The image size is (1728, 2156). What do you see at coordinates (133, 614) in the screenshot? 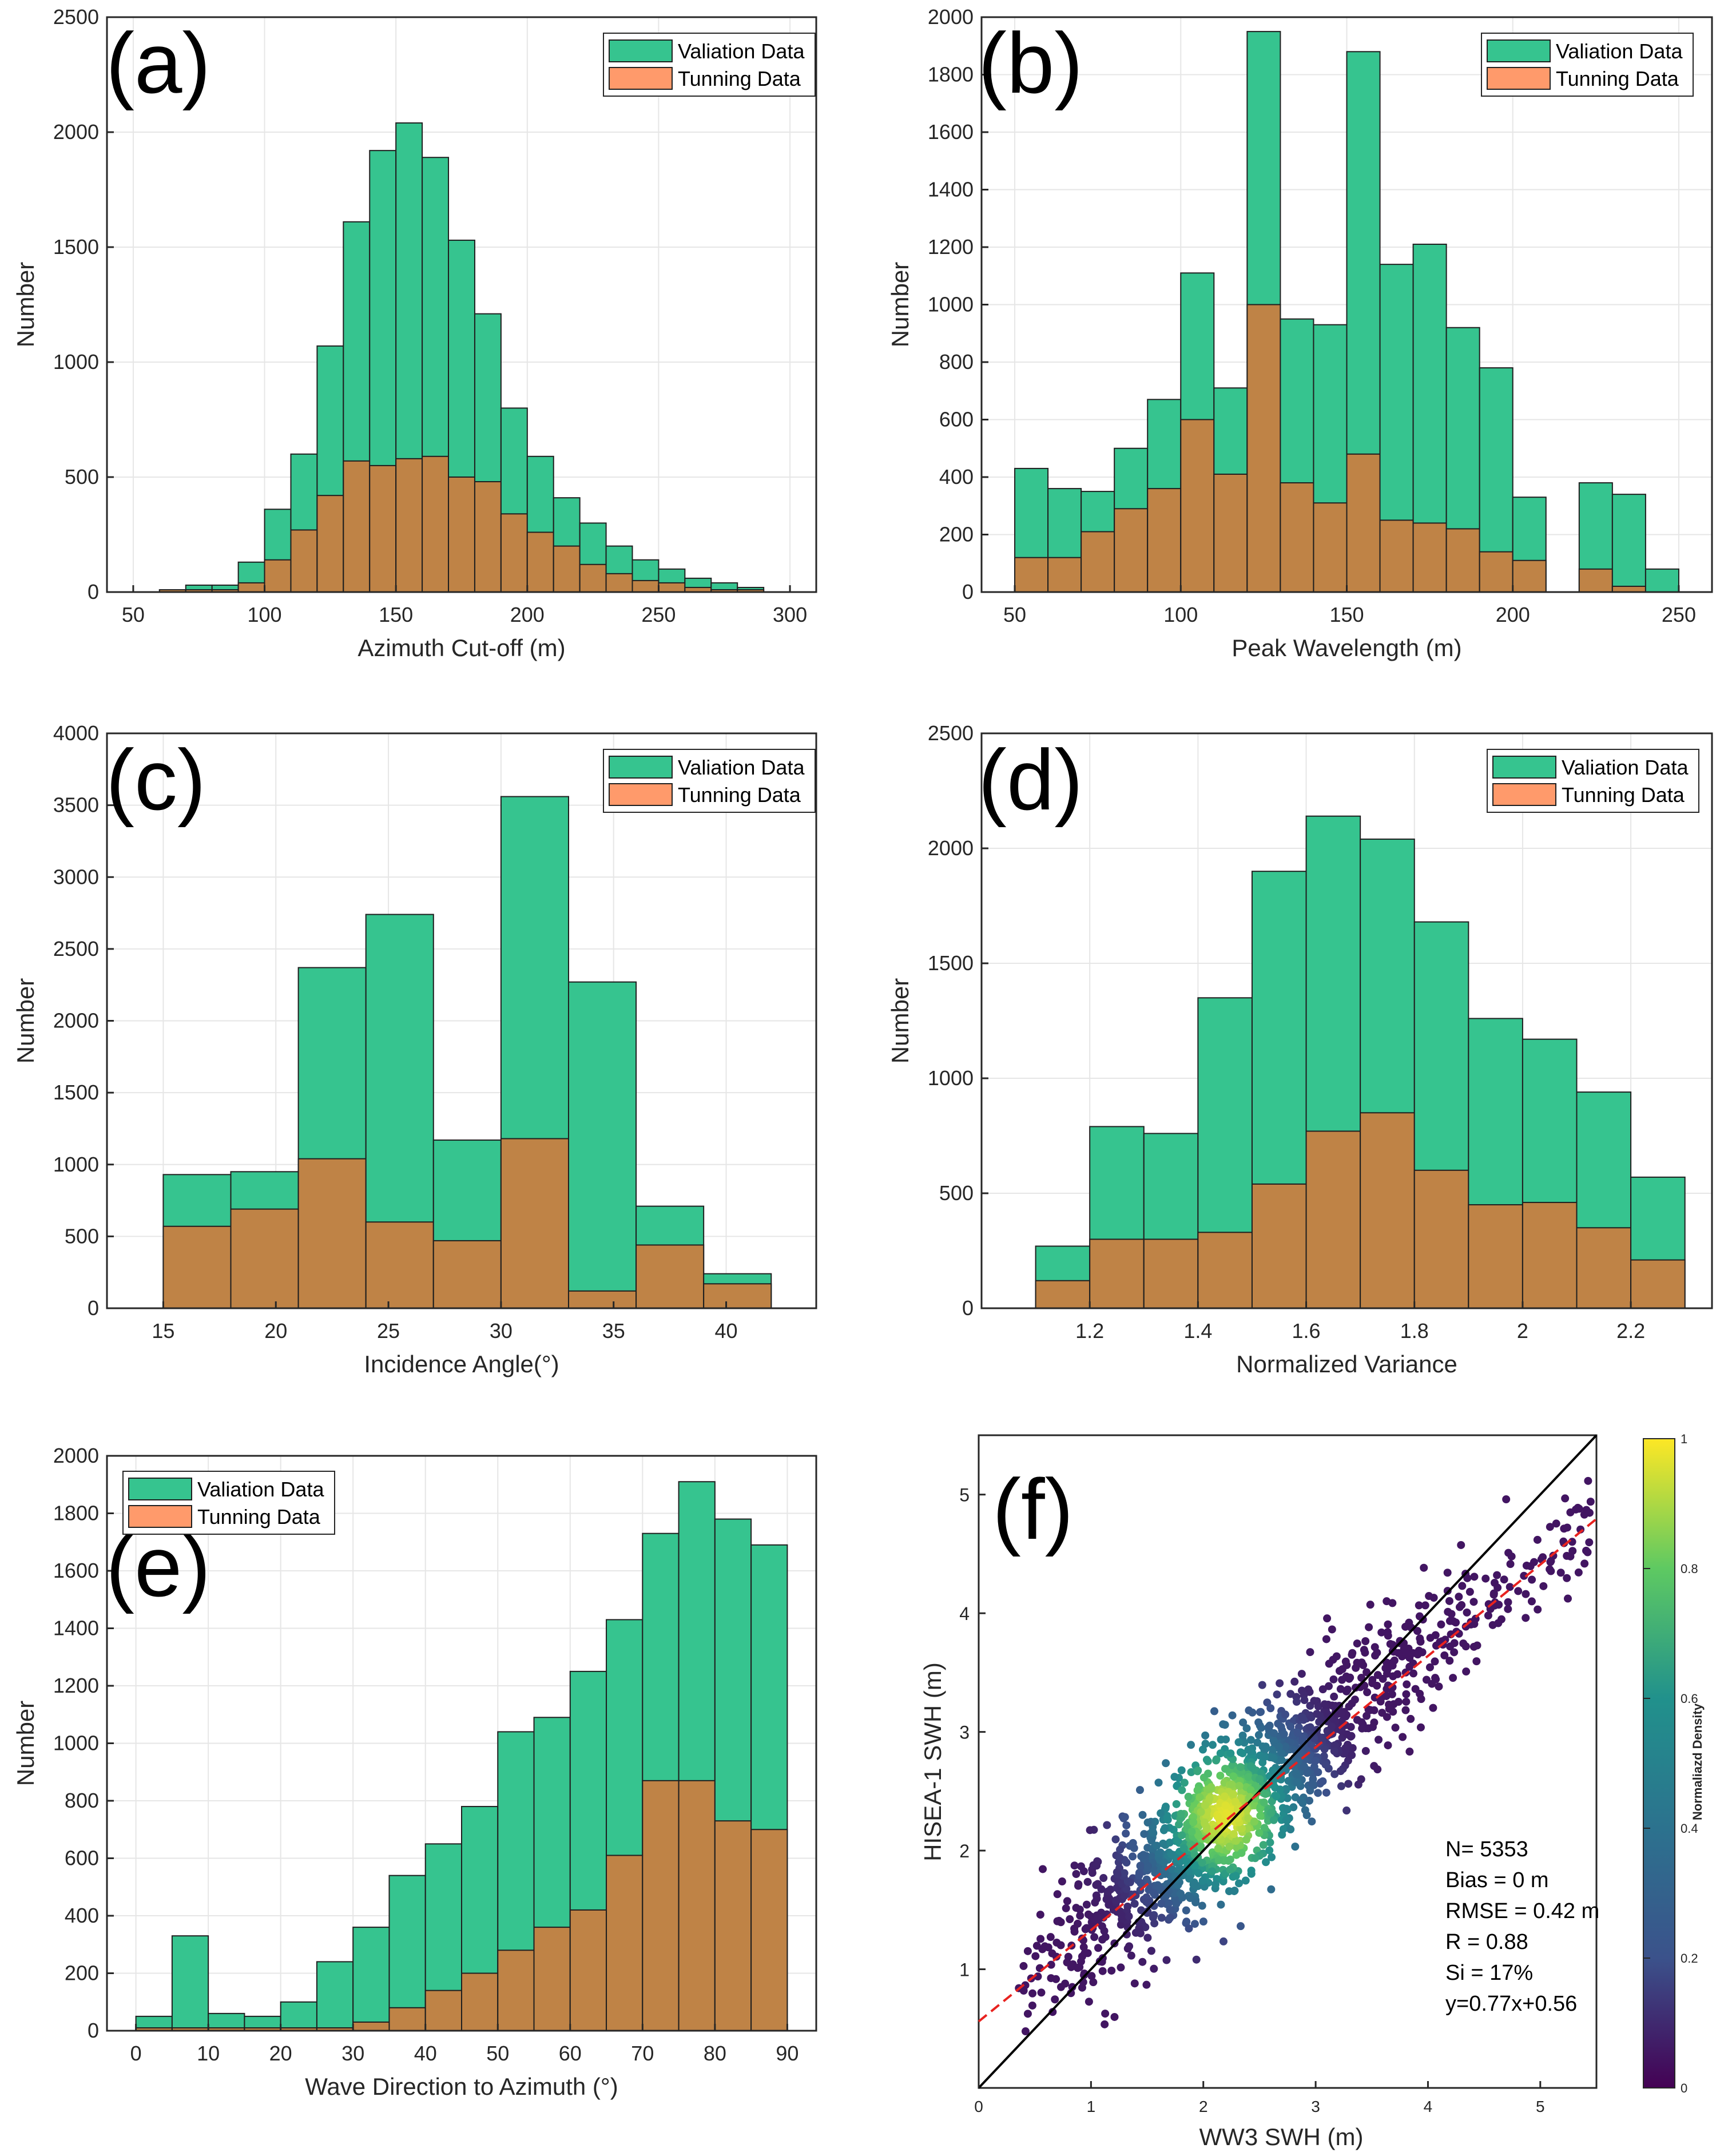
I see `x-tick-label: 50` at bounding box center [133, 614].